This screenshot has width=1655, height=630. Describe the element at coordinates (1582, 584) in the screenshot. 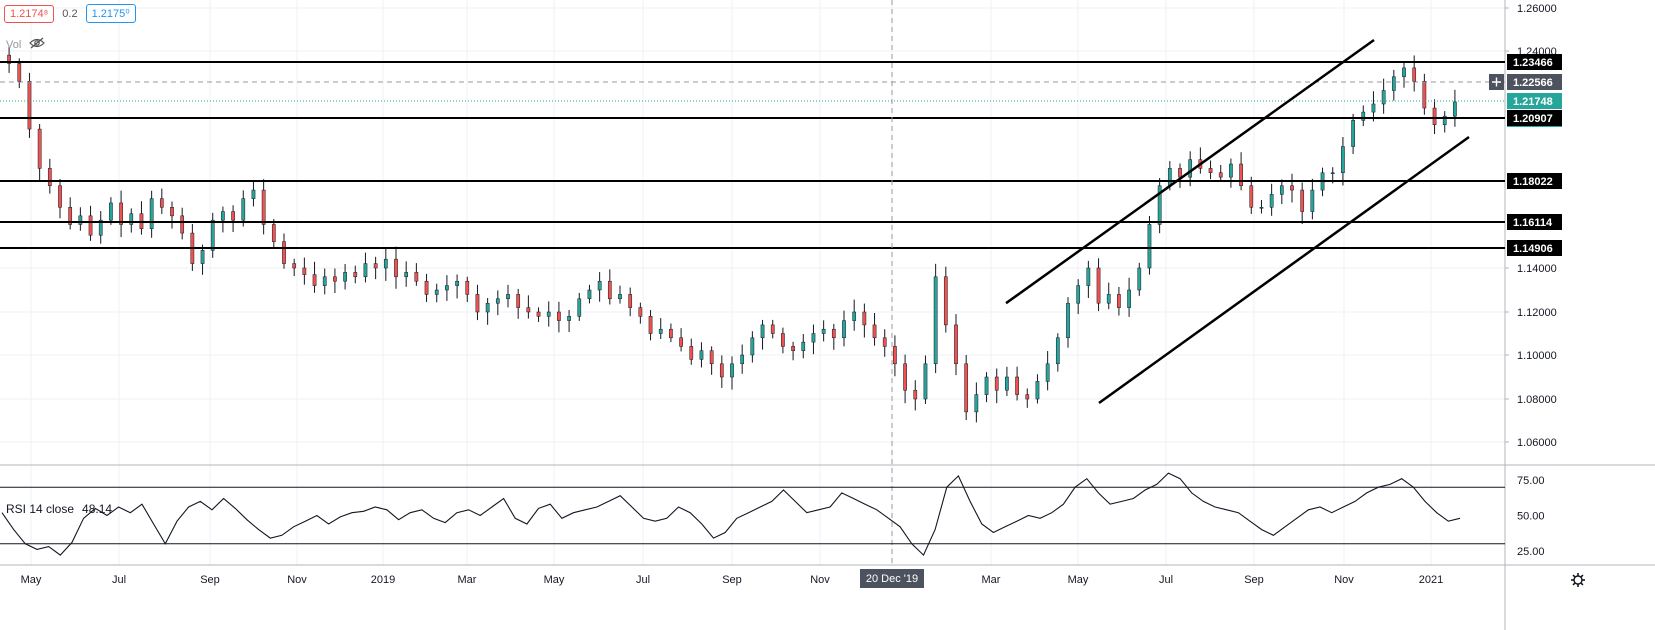

I see `gear-icon-tooth` at that location.